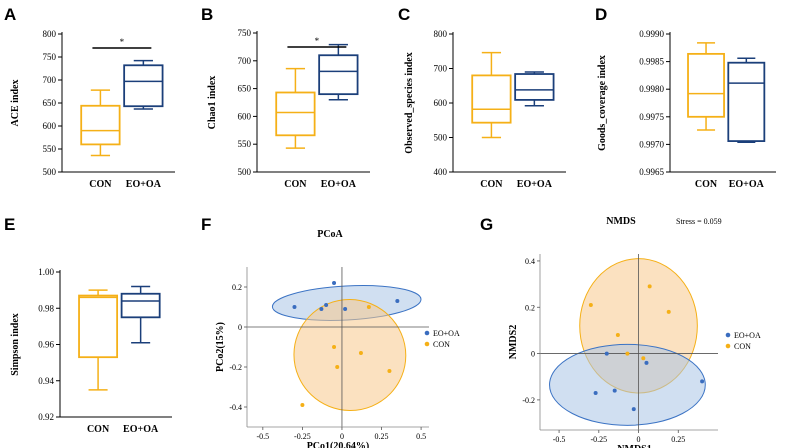  What do you see at coordinates (15, 103) in the screenshot?
I see `y-axis-title: ACE index` at bounding box center [15, 103].